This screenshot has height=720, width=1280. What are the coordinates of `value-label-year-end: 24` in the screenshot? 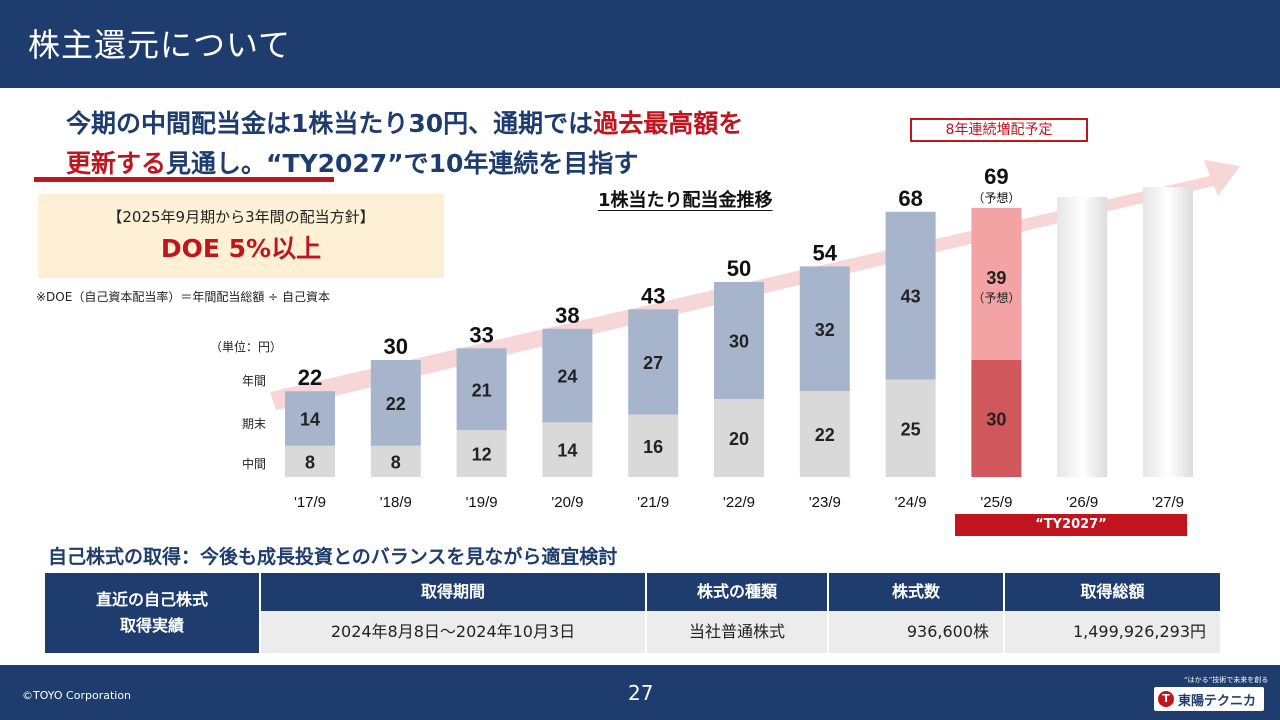 It's located at (567, 377).